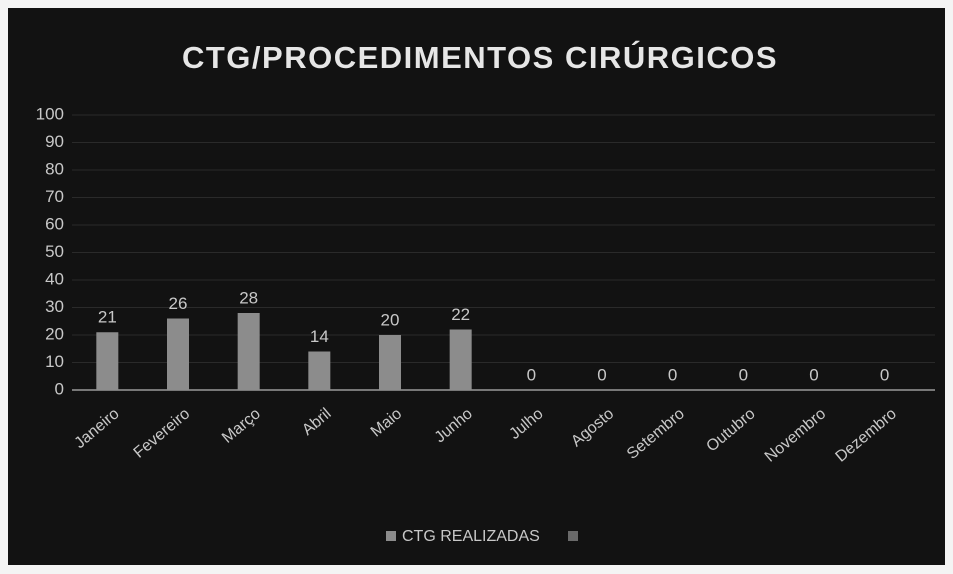 The width and height of the screenshot is (953, 574). What do you see at coordinates (390, 319) in the screenshot?
I see `data-label: 20` at bounding box center [390, 319].